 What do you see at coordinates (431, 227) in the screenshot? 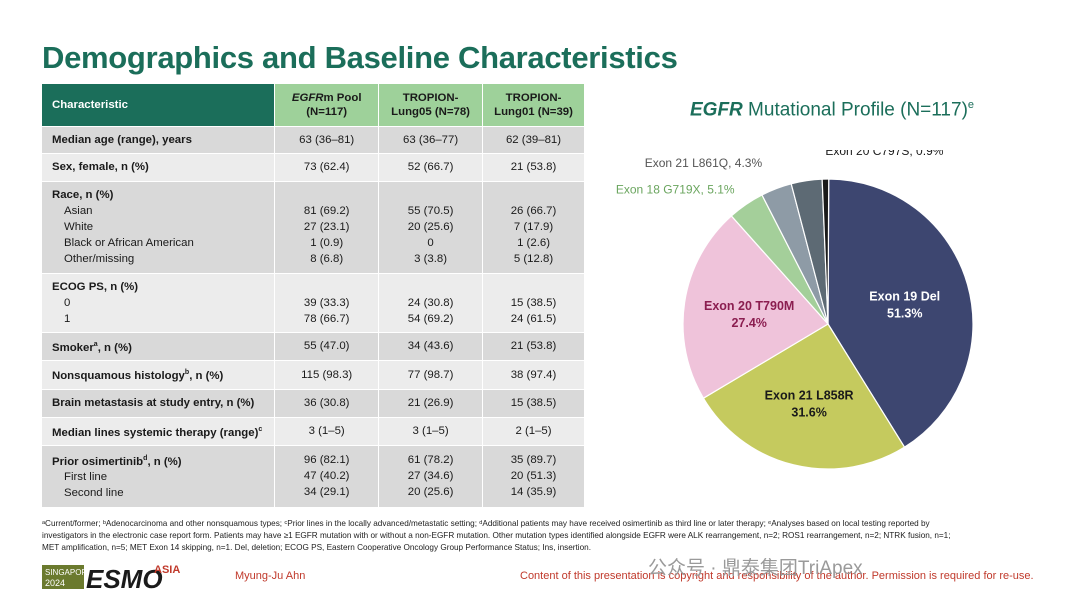
I see `cell: 55 (70.5) 20 (25.6) 0 3 (3.8)` at bounding box center [431, 227].